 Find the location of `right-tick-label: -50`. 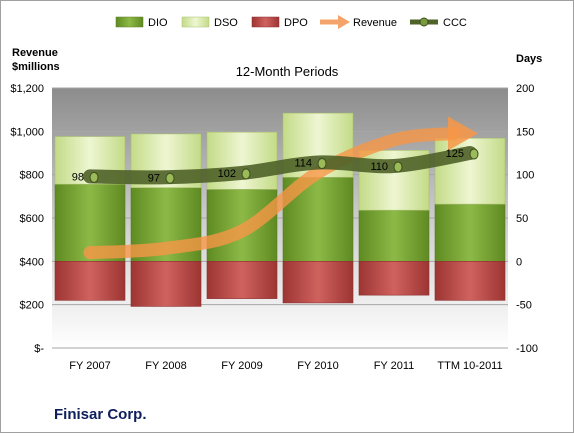

right-tick-label: -50 is located at coordinates (524, 306).